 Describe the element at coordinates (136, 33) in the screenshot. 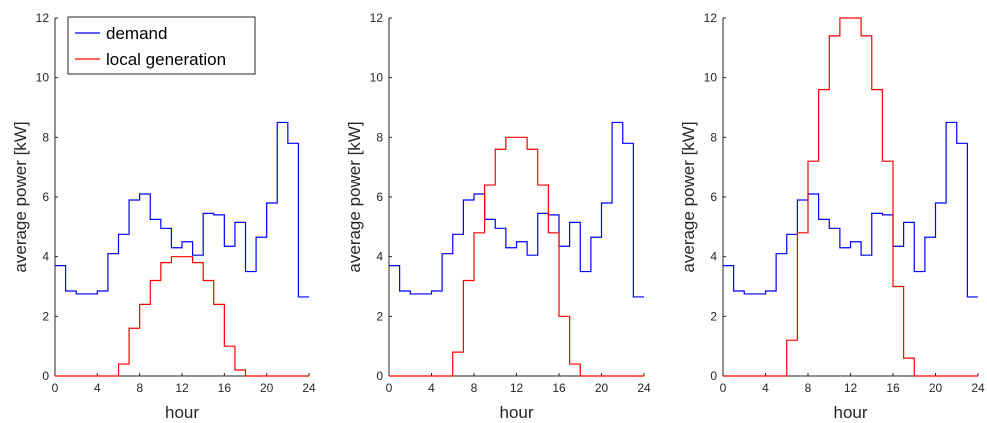

I see `legend-label-demand: demand` at that location.